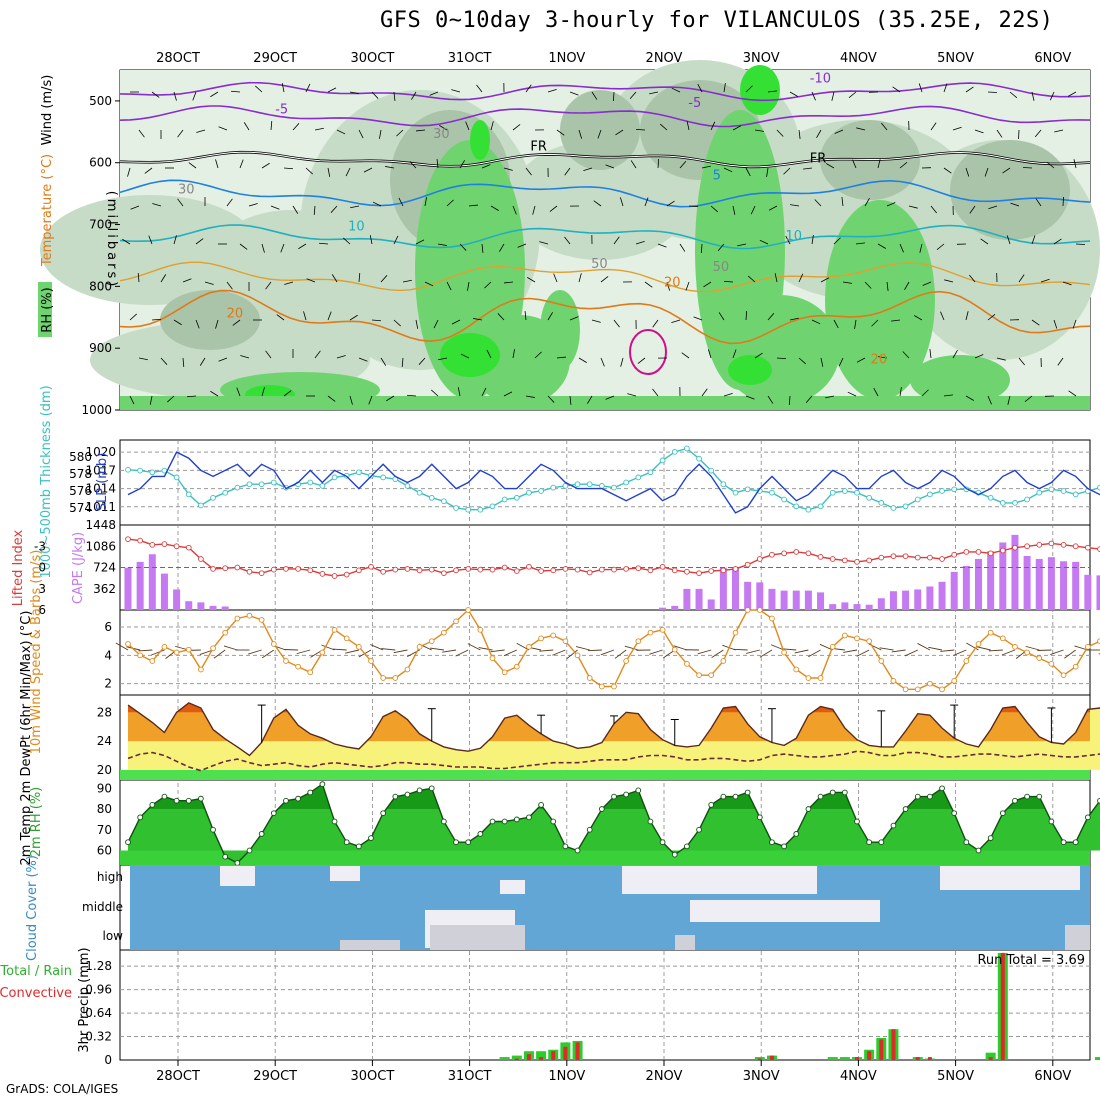 This screenshot has height=1100, width=1100. What do you see at coordinates (955, 58) in the screenshot?
I see `top-date-5NOV: 5NOV` at bounding box center [955, 58].